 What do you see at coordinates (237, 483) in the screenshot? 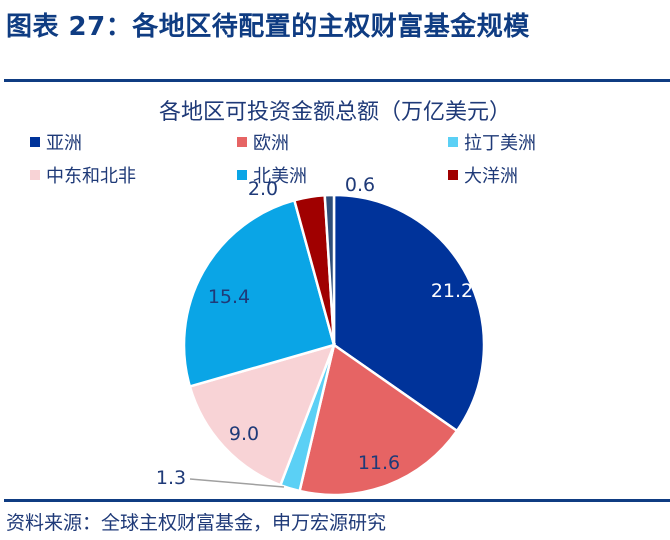
I see `leader-line-latin-america` at bounding box center [237, 483].